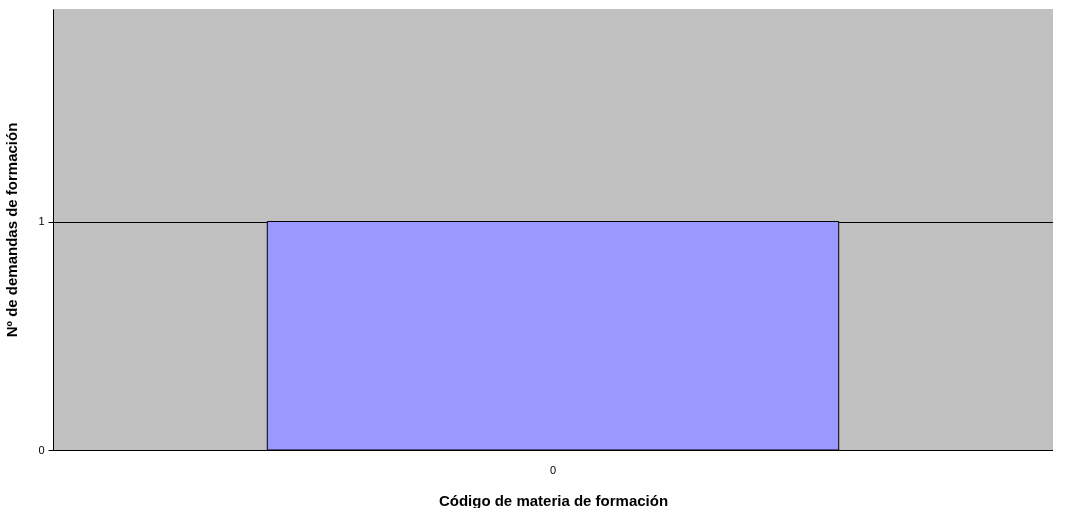 The image size is (1067, 517). Describe the element at coordinates (41, 221) in the screenshot. I see `y-tick-label: 1` at that location.